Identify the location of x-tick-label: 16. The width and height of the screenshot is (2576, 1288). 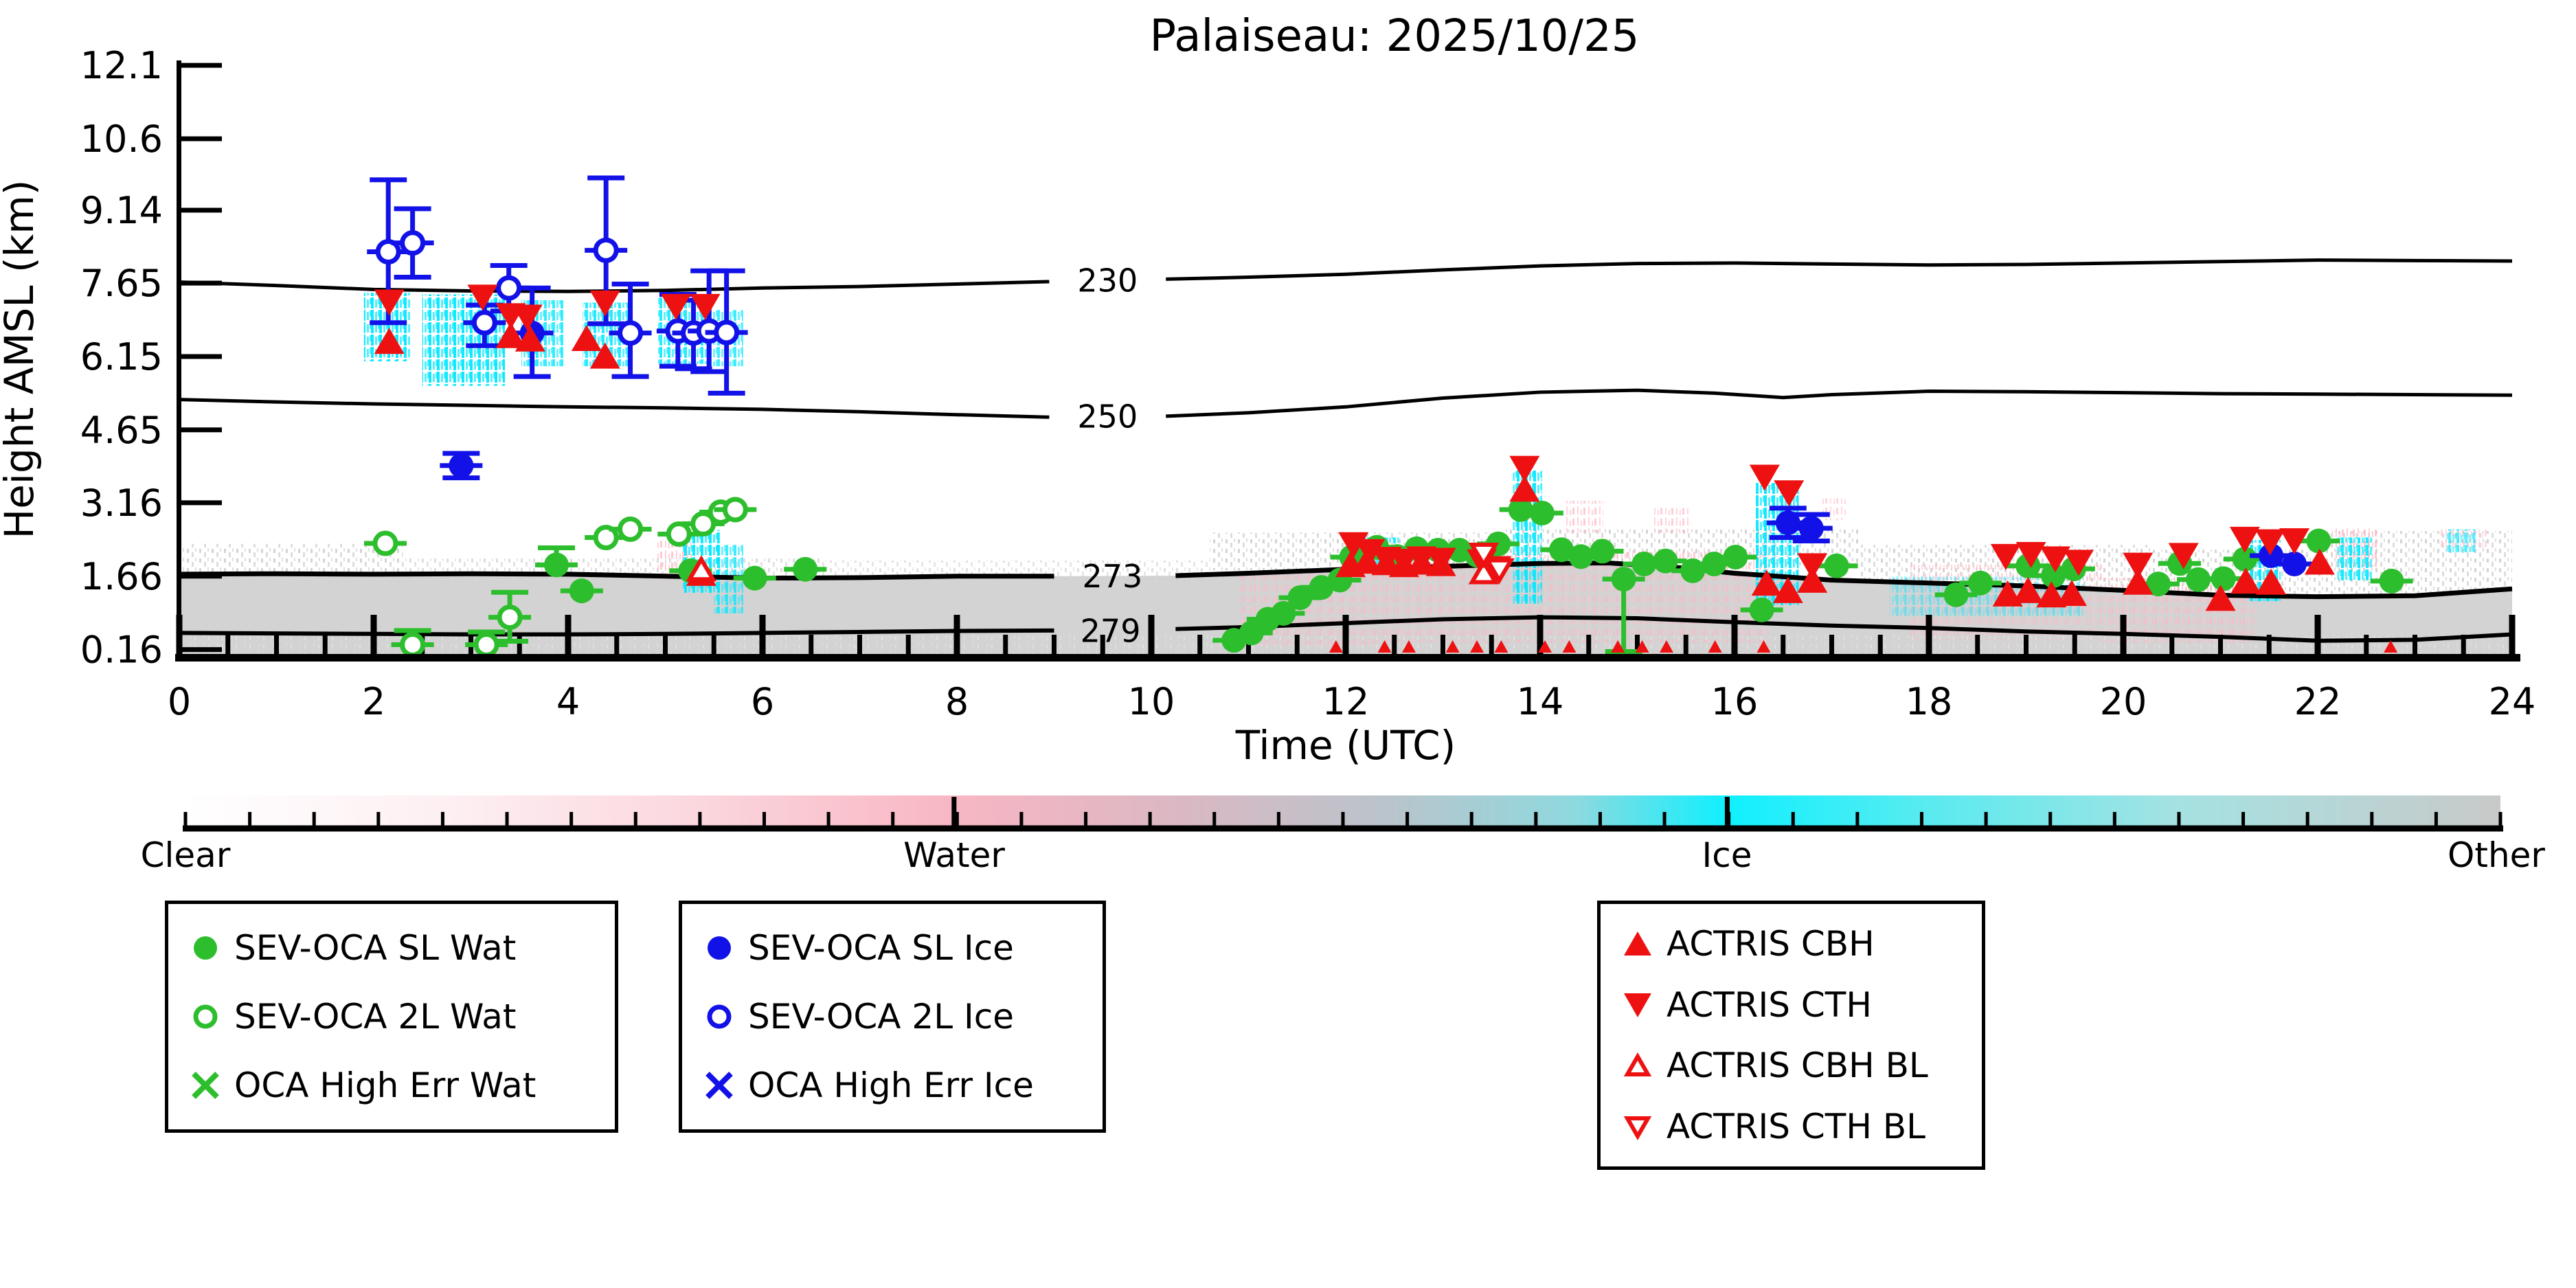
(1735, 701).